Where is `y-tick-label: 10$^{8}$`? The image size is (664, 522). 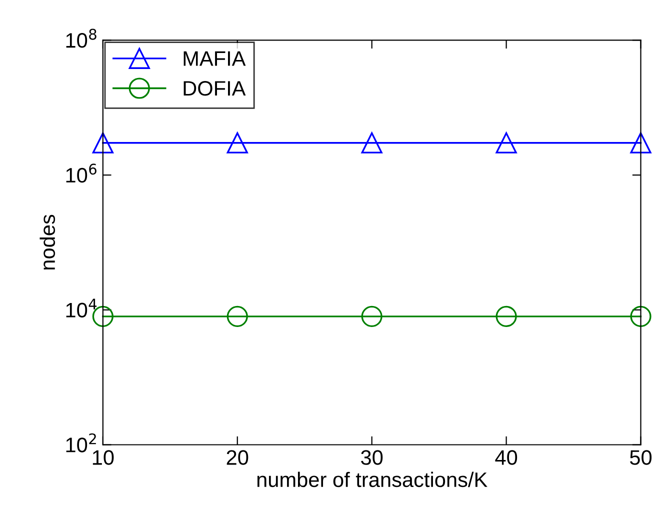 y-tick-label: 10$^{8}$ is located at coordinates (81, 38).